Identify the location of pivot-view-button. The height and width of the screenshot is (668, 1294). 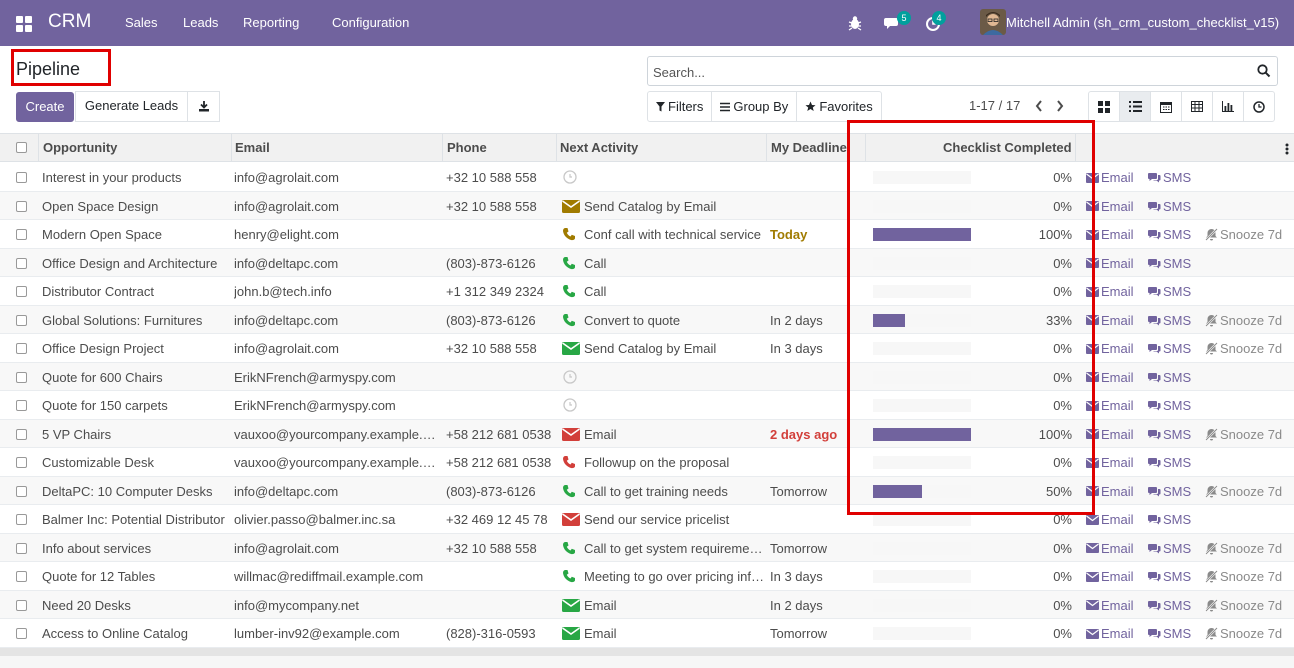
(1197, 106).